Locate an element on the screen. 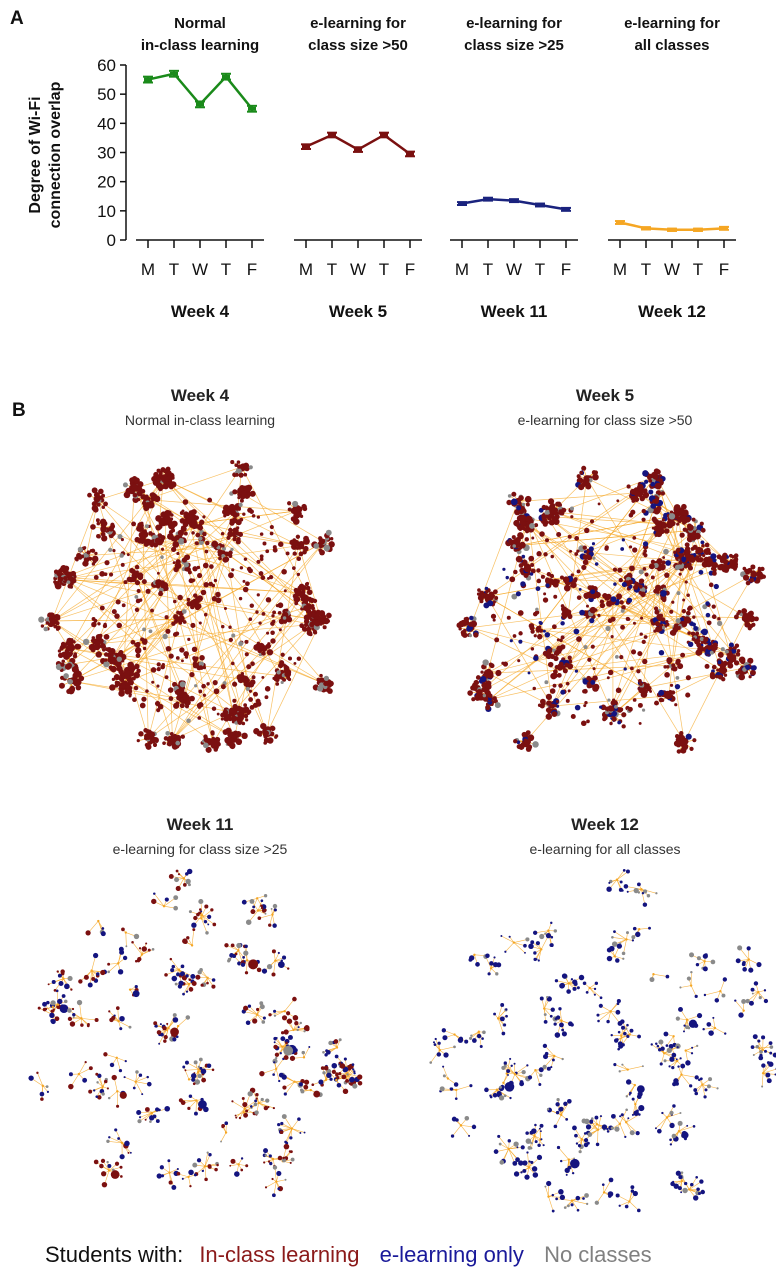  network-subtitle: Normal in-class learning is located at coordinates (200, 420).